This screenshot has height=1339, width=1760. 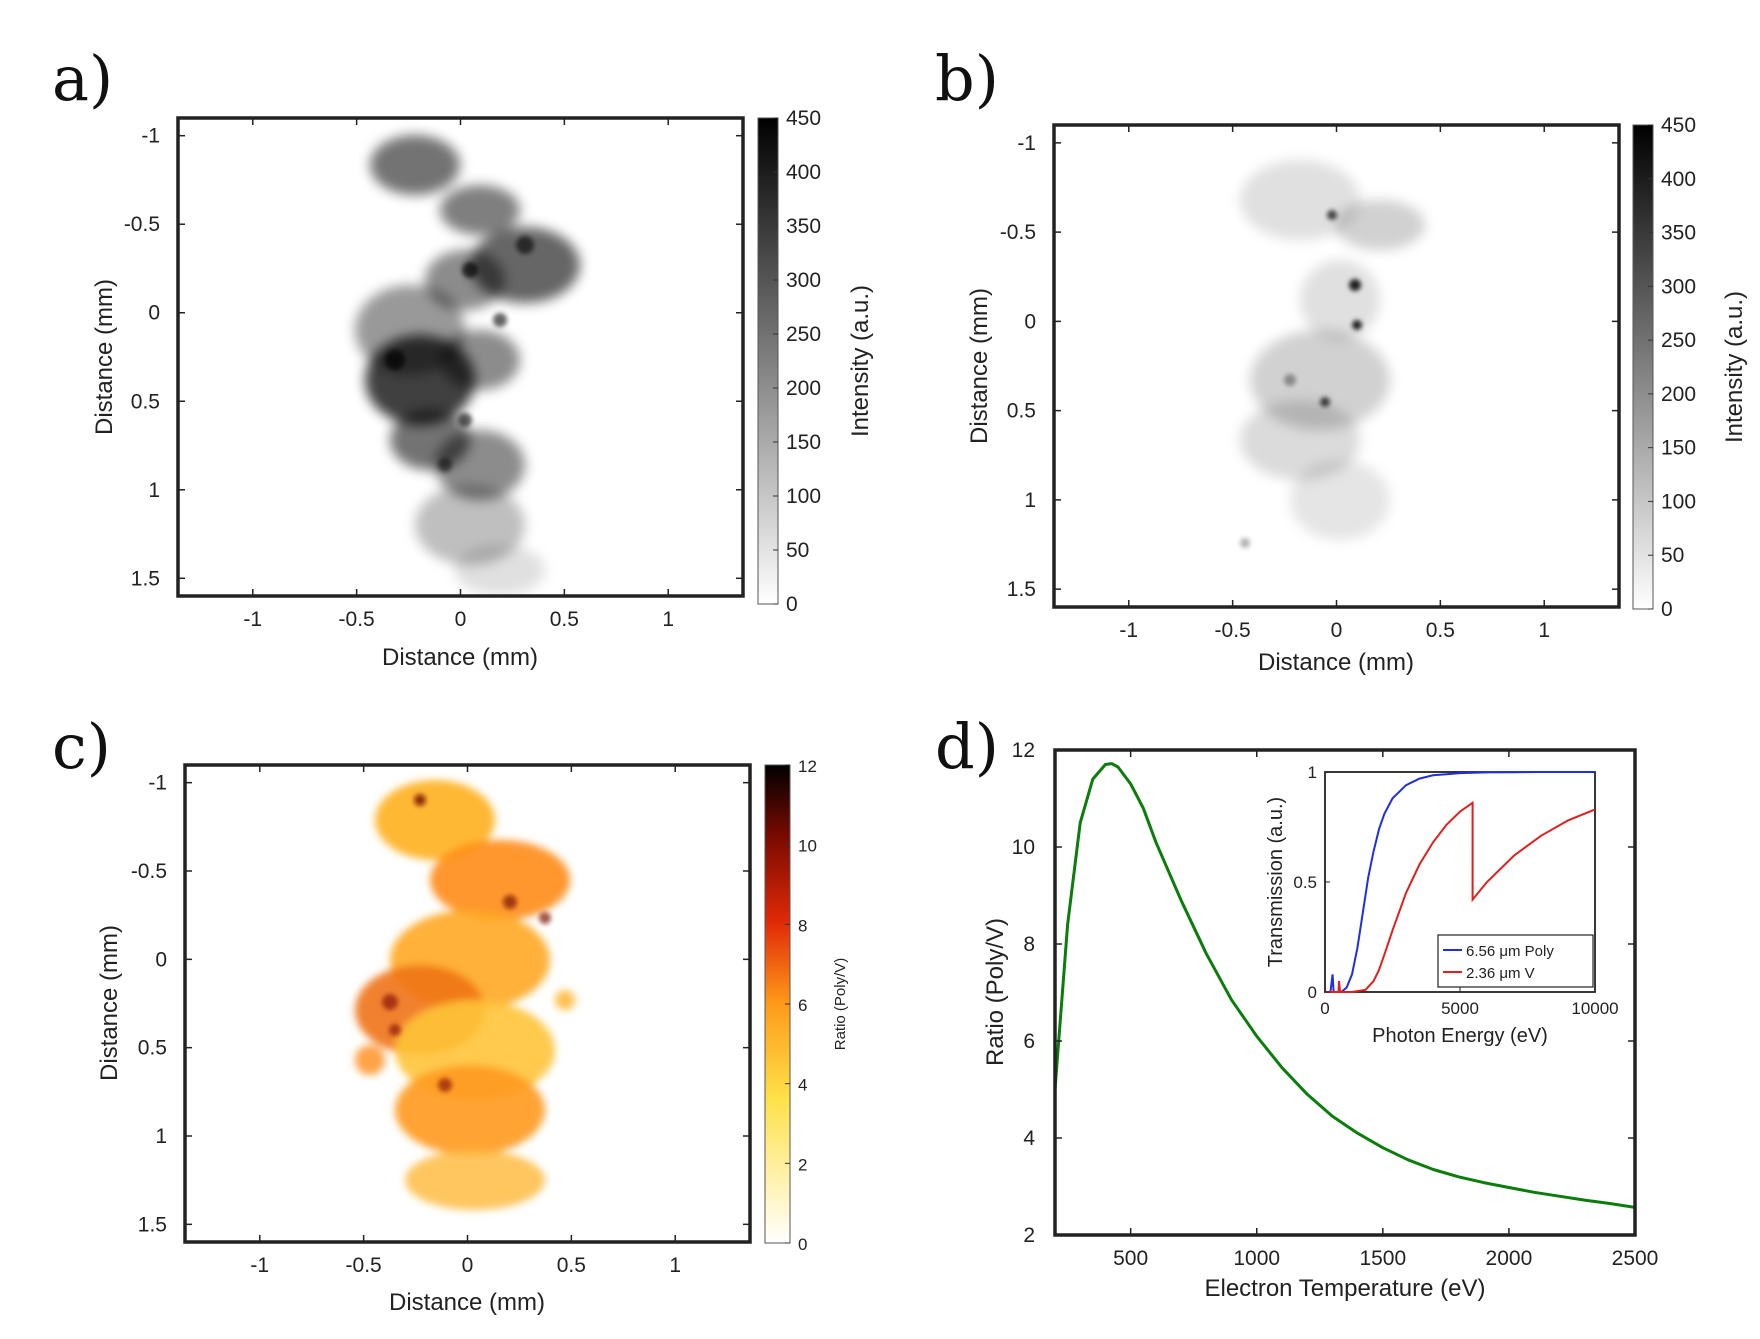 What do you see at coordinates (1312, 992) in the screenshot?
I see `inset-y-tick-label: 0` at bounding box center [1312, 992].